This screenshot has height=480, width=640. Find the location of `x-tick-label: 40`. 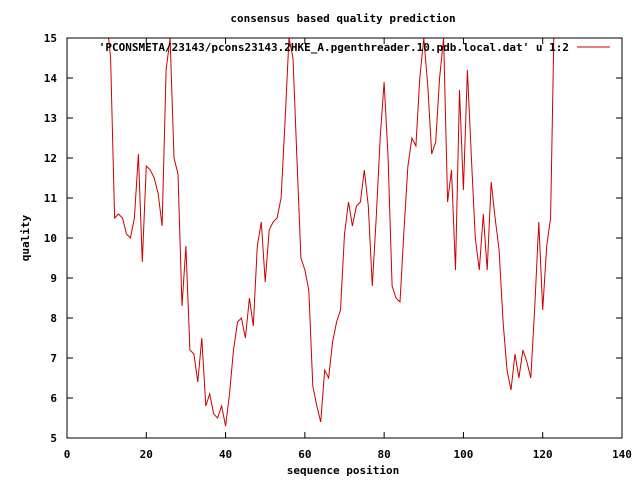

x-tick-label: 40 is located at coordinates (225, 454).